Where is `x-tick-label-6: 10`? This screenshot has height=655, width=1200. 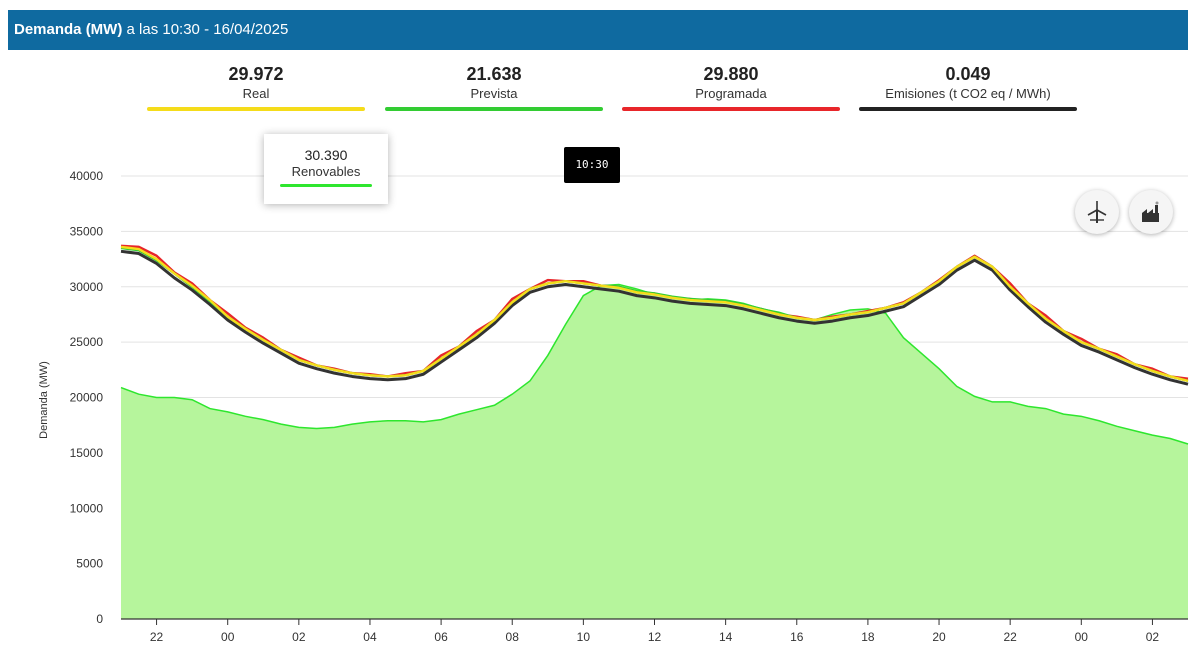
x-tick-label-6: 10 is located at coordinates (584, 637).